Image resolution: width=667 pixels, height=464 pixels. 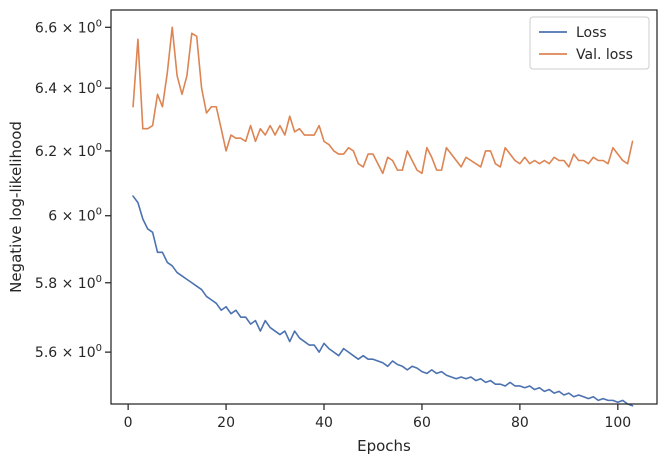 I want to click on y-tick-label: 6.4 × 100, so click(x=68, y=88).